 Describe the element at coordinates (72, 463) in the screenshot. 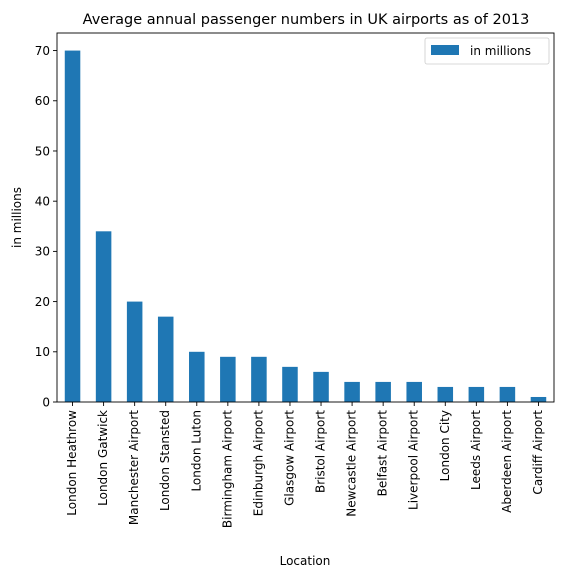

I see `x-tick-label: London Heathrow` at that location.